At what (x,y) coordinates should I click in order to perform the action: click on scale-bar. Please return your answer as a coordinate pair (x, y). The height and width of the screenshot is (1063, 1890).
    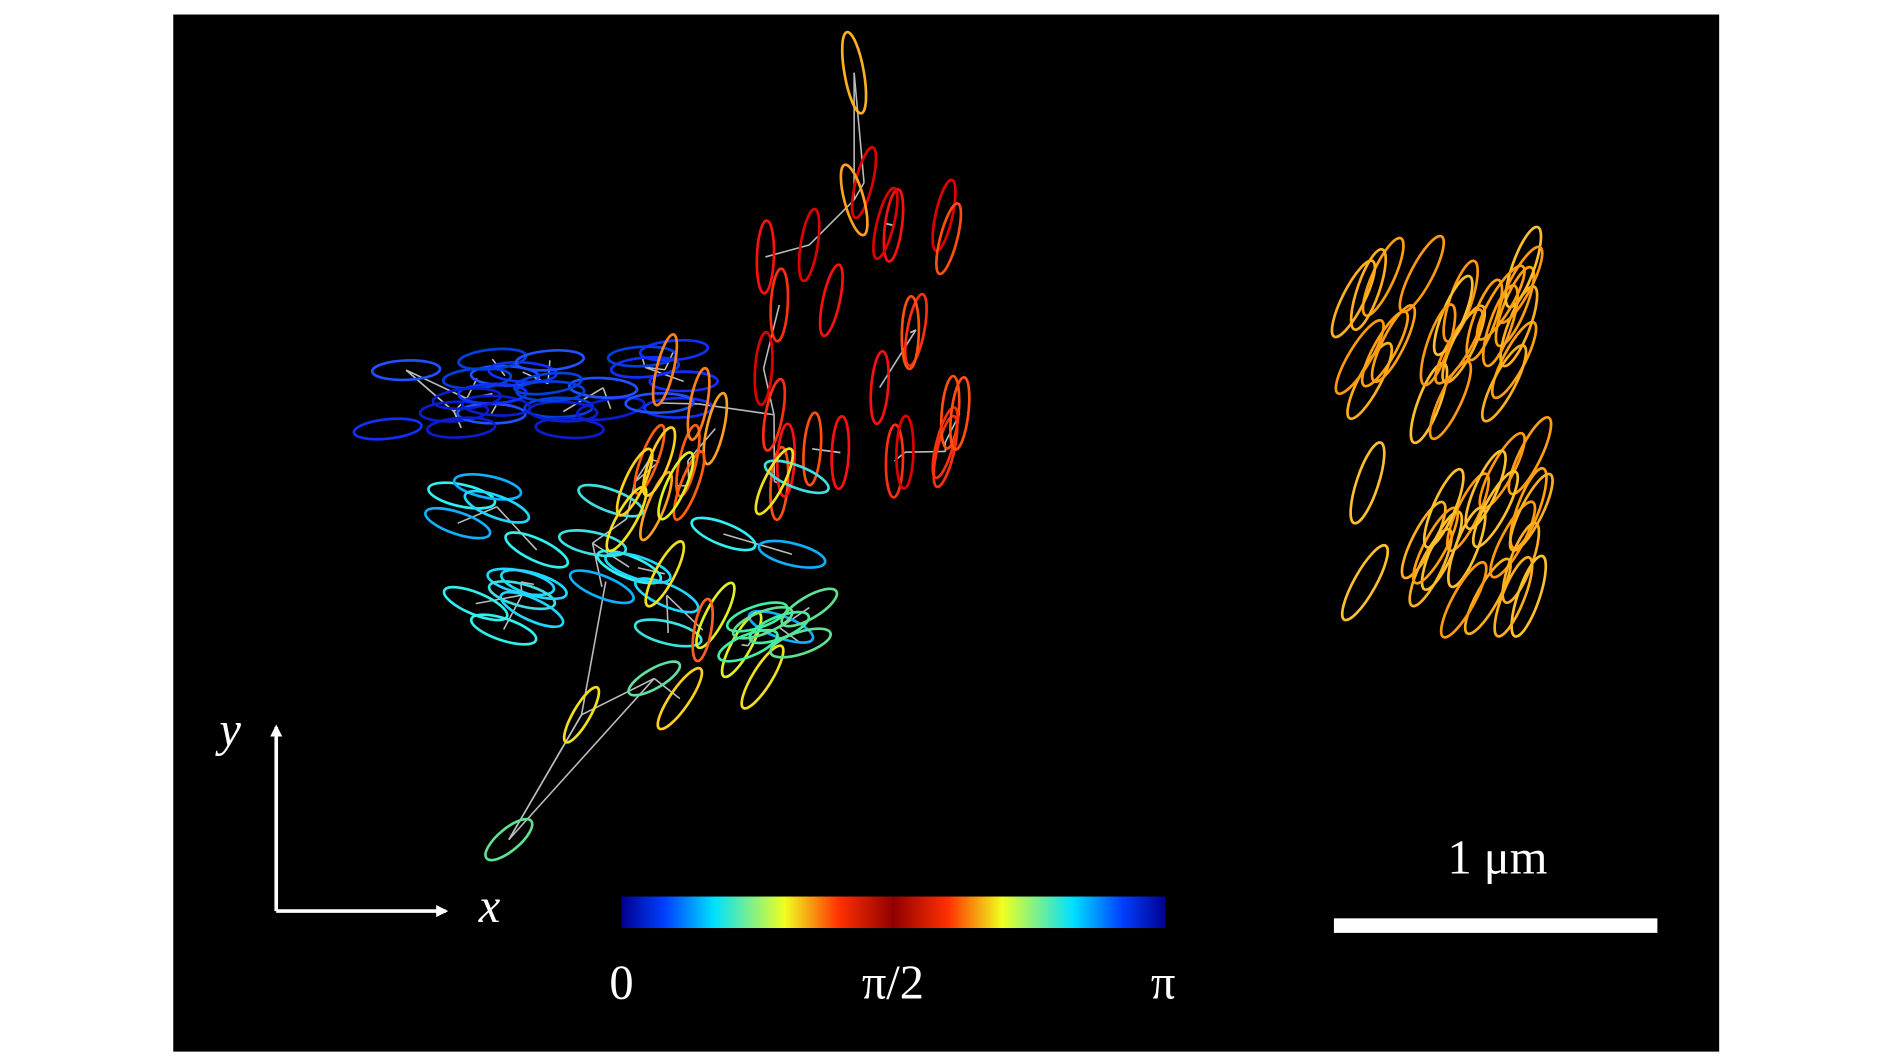
    Looking at the image, I should click on (1495, 925).